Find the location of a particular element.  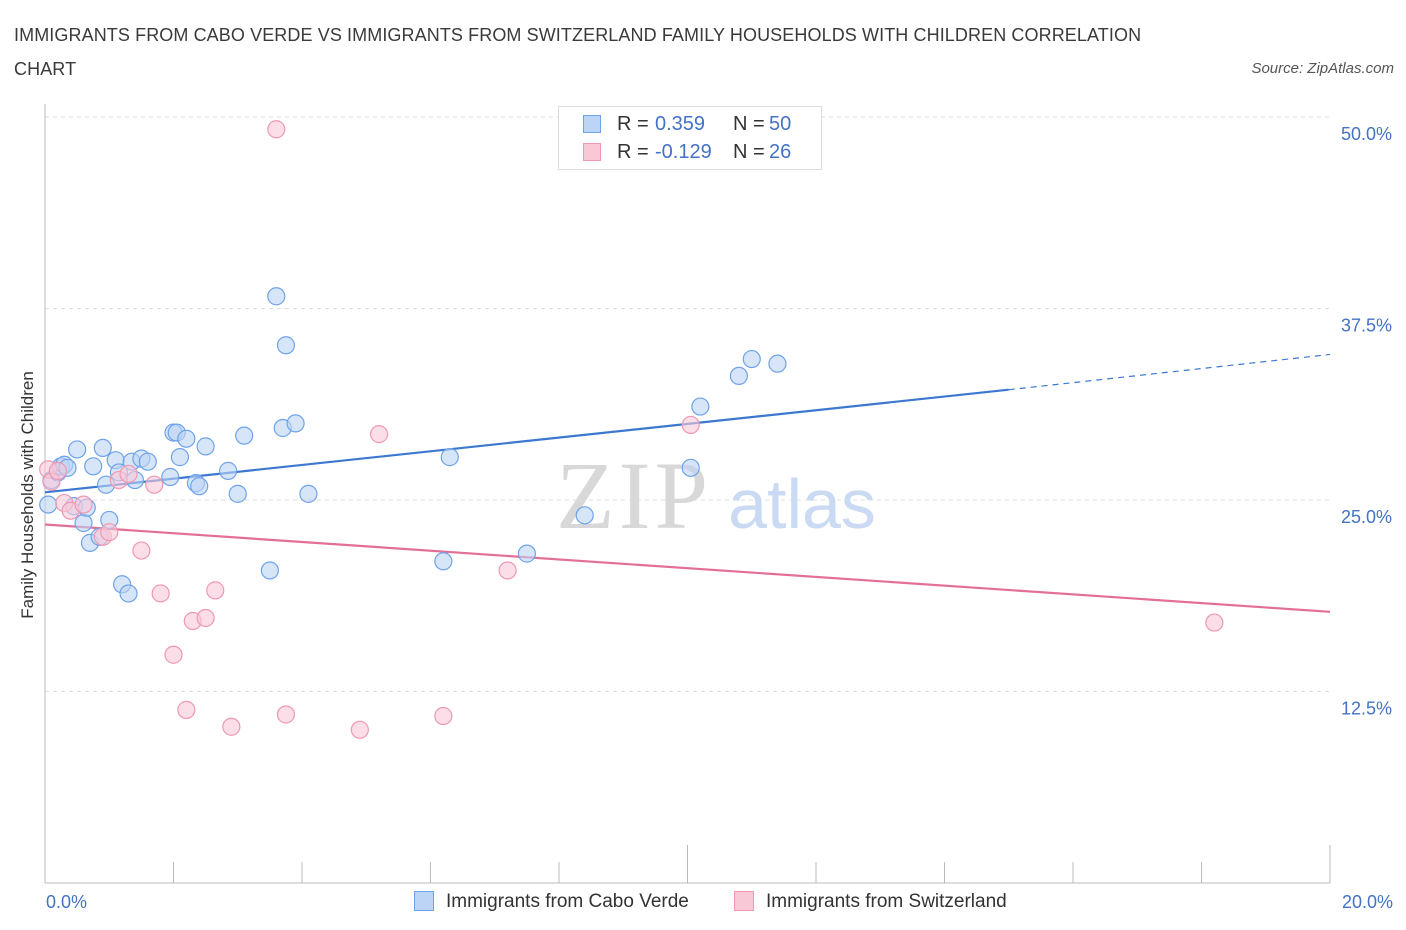

correlation-legend: R = 0.359 N = 50 R = -0.129 N = 26 is located at coordinates (690, 138).